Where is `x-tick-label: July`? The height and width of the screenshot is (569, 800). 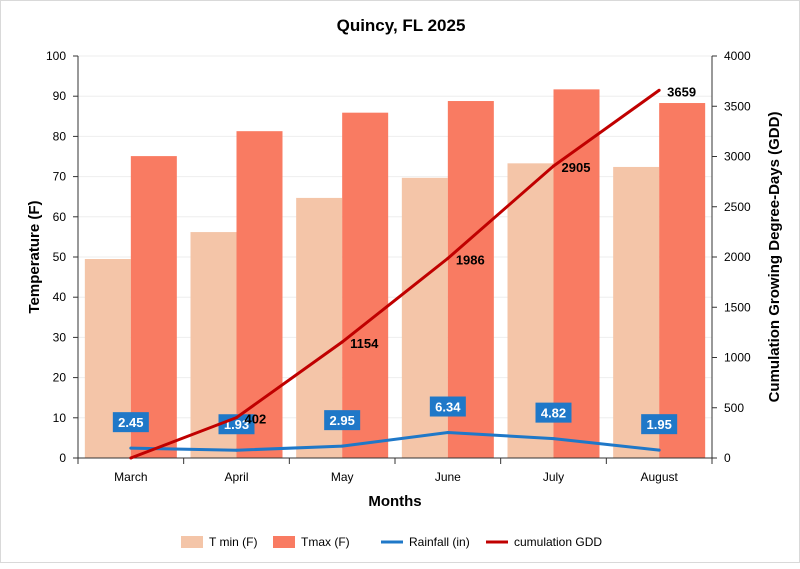 x-tick-label: July is located at coordinates (553, 477).